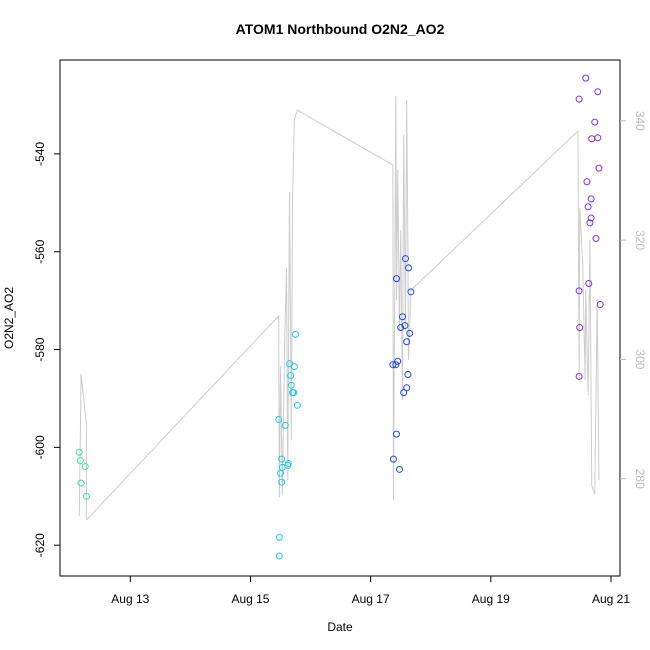 The height and width of the screenshot is (650, 650). I want to click on x-tick-label: Aug 19, so click(491, 599).